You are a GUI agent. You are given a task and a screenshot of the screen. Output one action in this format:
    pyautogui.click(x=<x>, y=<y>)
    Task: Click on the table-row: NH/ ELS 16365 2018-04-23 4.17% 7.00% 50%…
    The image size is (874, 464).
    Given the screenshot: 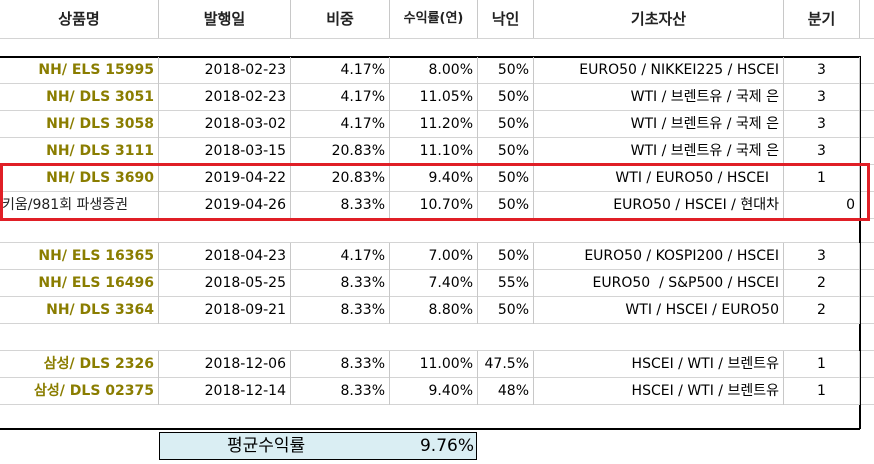 What is the action you would take?
    pyautogui.click(x=437, y=256)
    